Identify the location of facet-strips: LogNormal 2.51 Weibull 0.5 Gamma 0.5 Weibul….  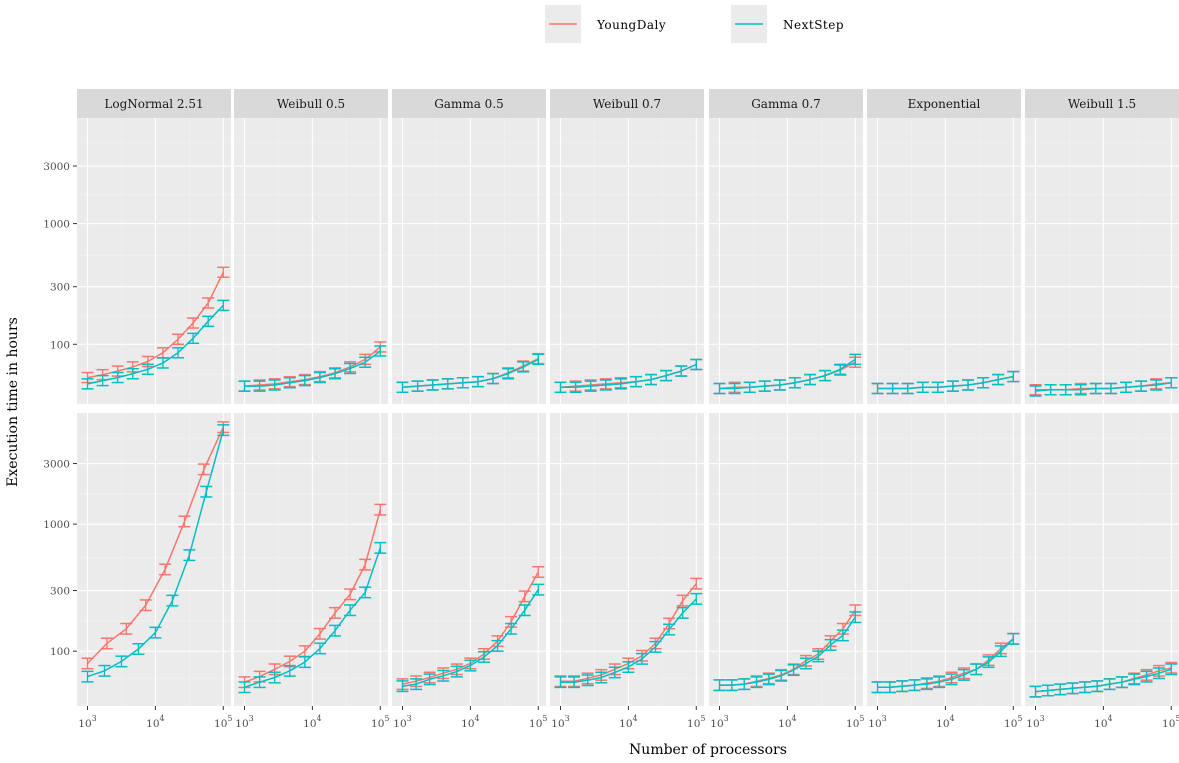
(628, 103).